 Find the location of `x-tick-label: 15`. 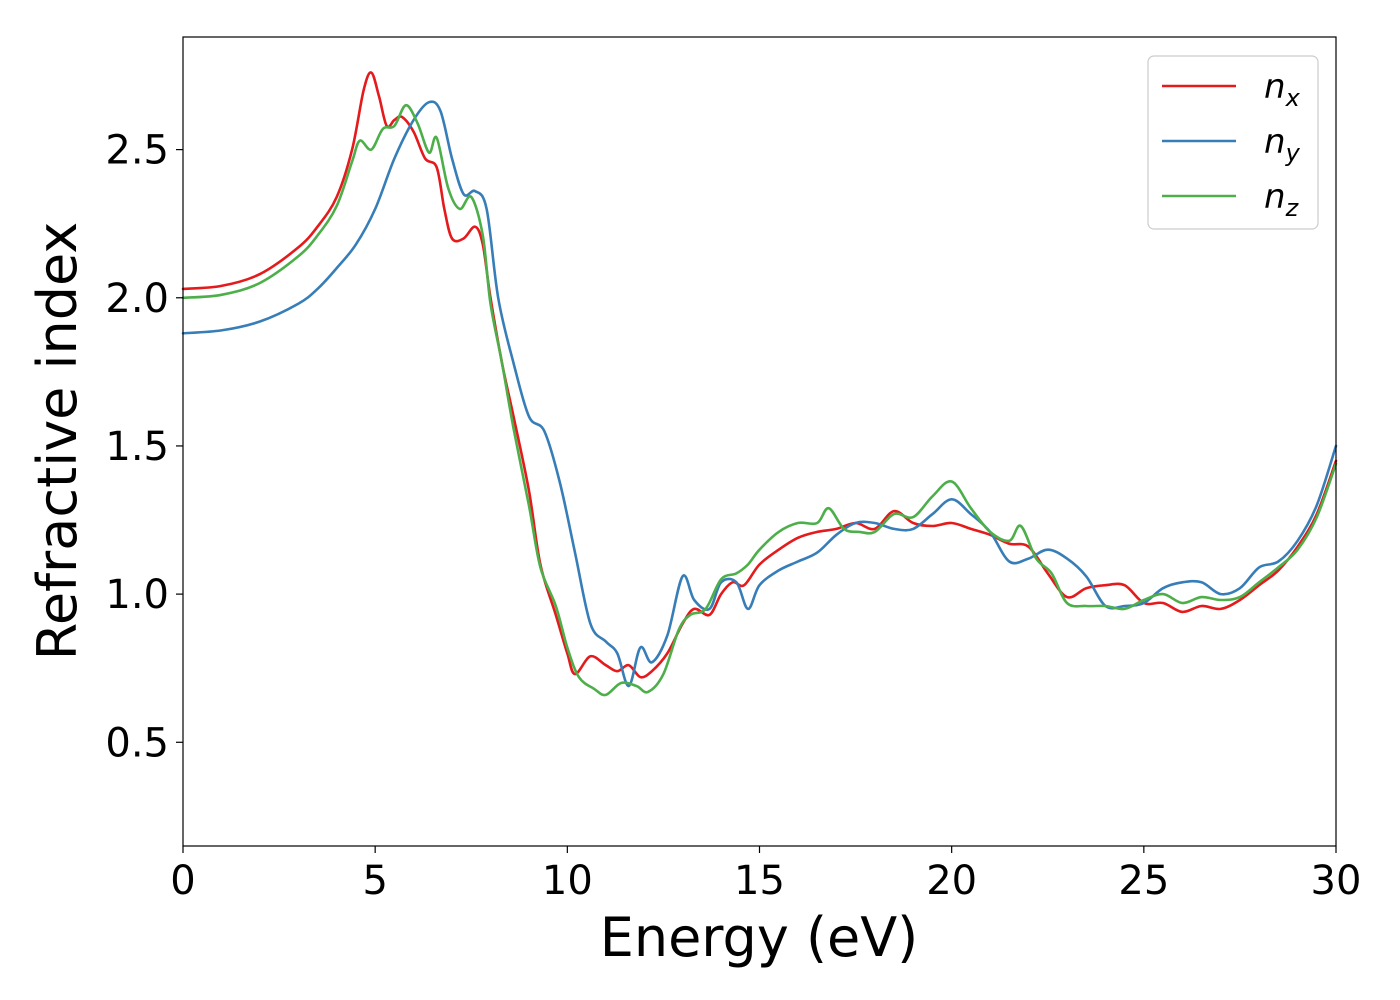

x-tick-label: 15 is located at coordinates (759, 881).